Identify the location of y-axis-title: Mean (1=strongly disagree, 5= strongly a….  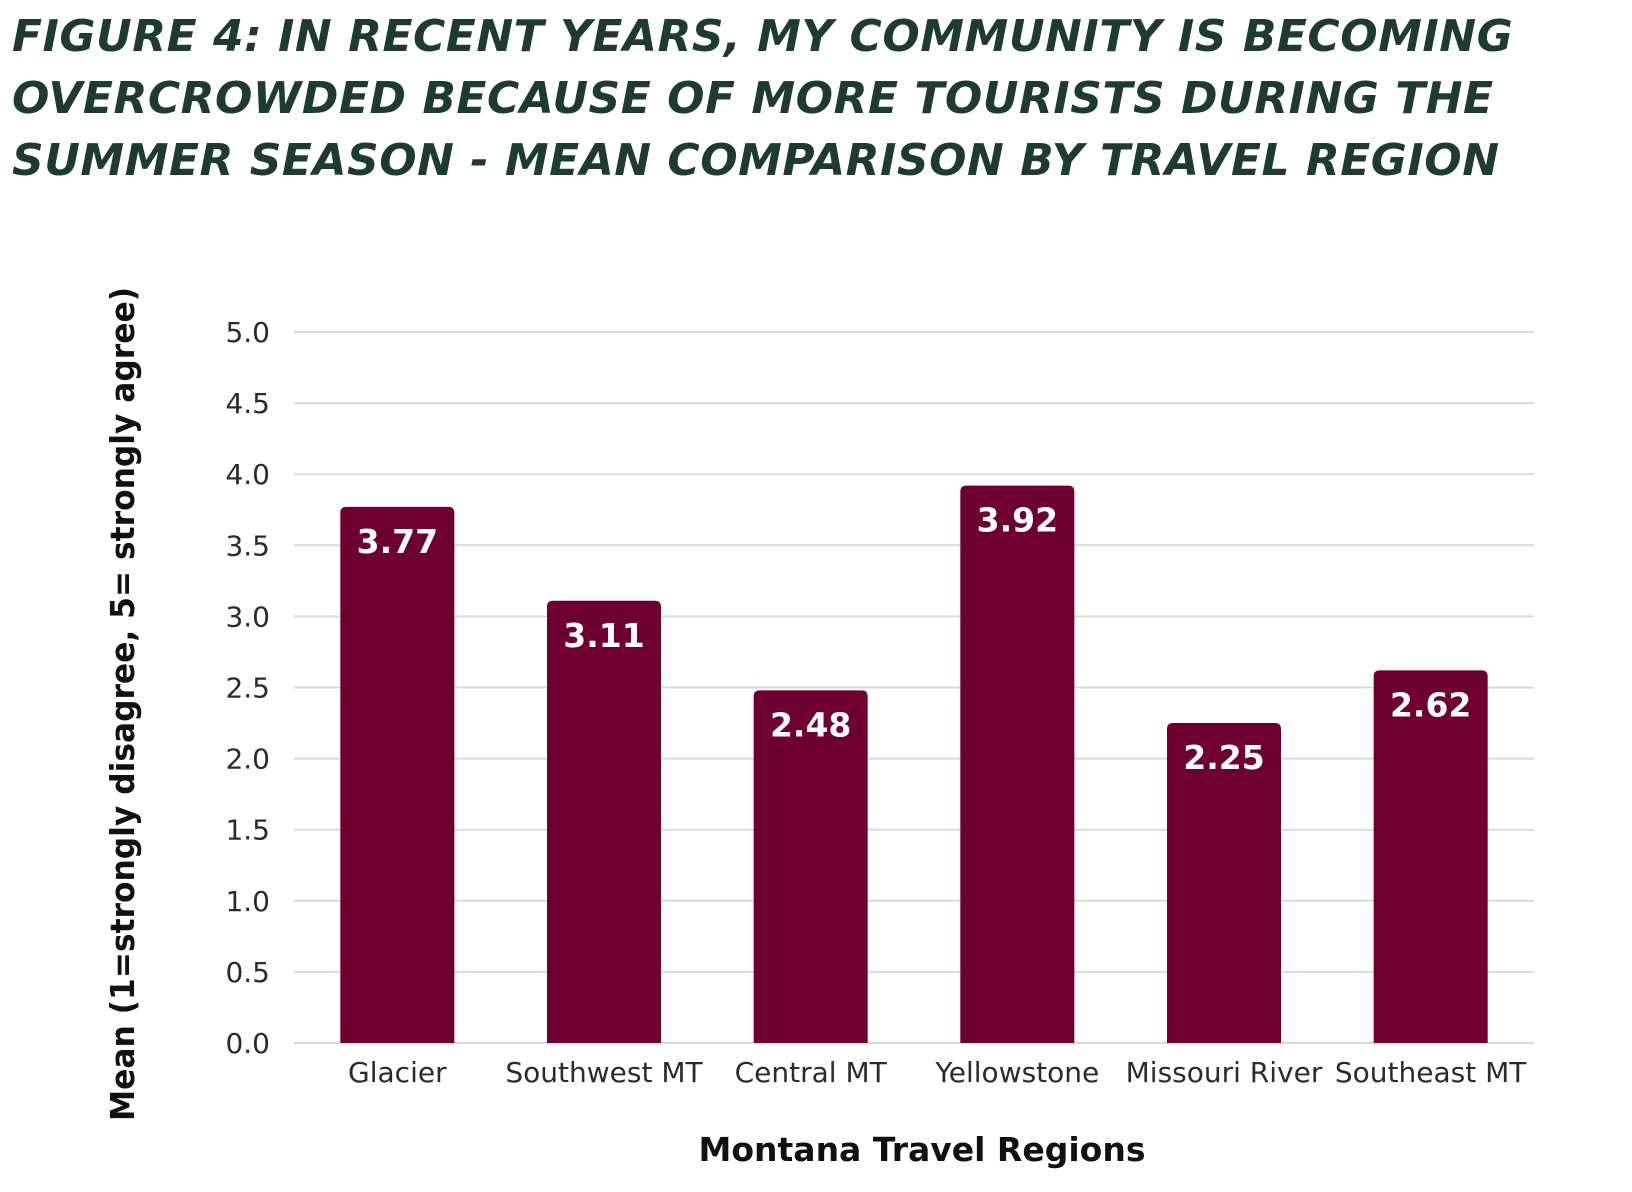
(122, 704).